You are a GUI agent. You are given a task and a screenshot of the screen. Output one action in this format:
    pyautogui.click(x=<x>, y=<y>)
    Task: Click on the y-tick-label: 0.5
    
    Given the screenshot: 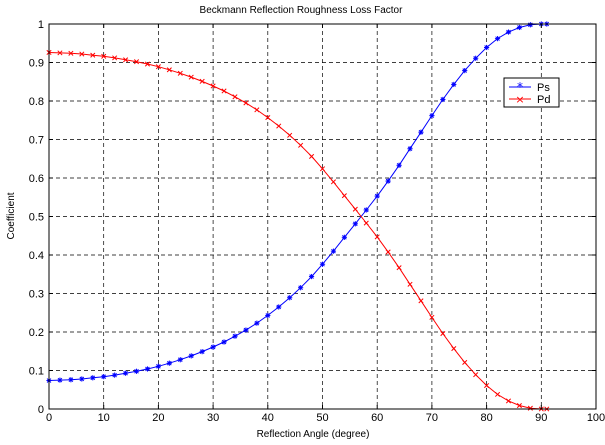 What is the action you would take?
    pyautogui.click(x=36, y=218)
    